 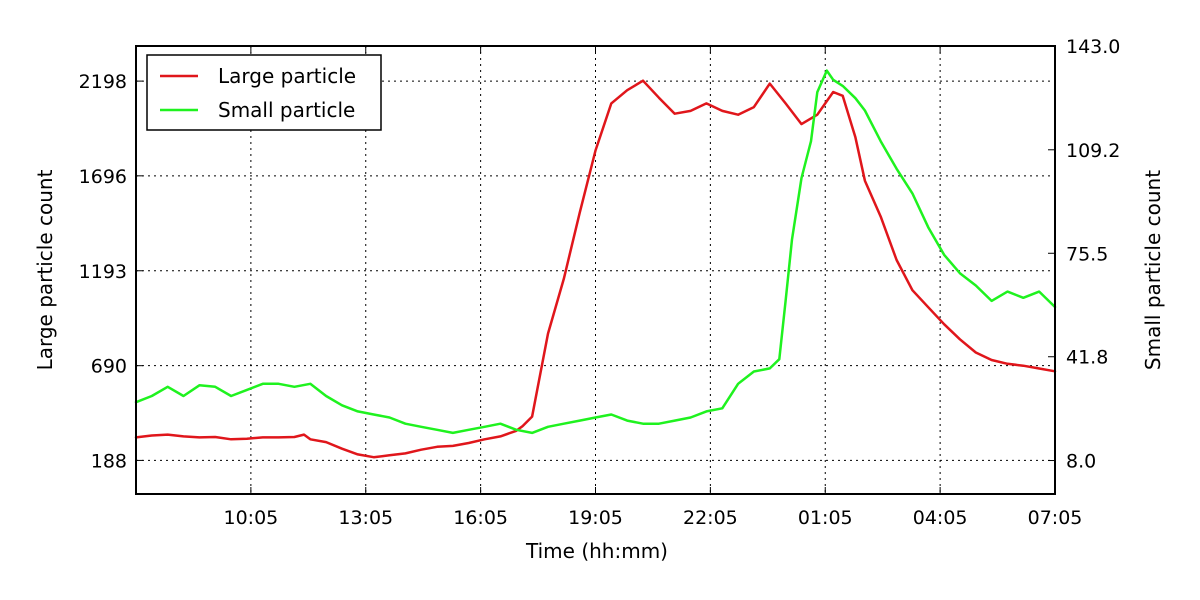 I want to click on x-tick-label: 22:05, so click(x=710, y=518).